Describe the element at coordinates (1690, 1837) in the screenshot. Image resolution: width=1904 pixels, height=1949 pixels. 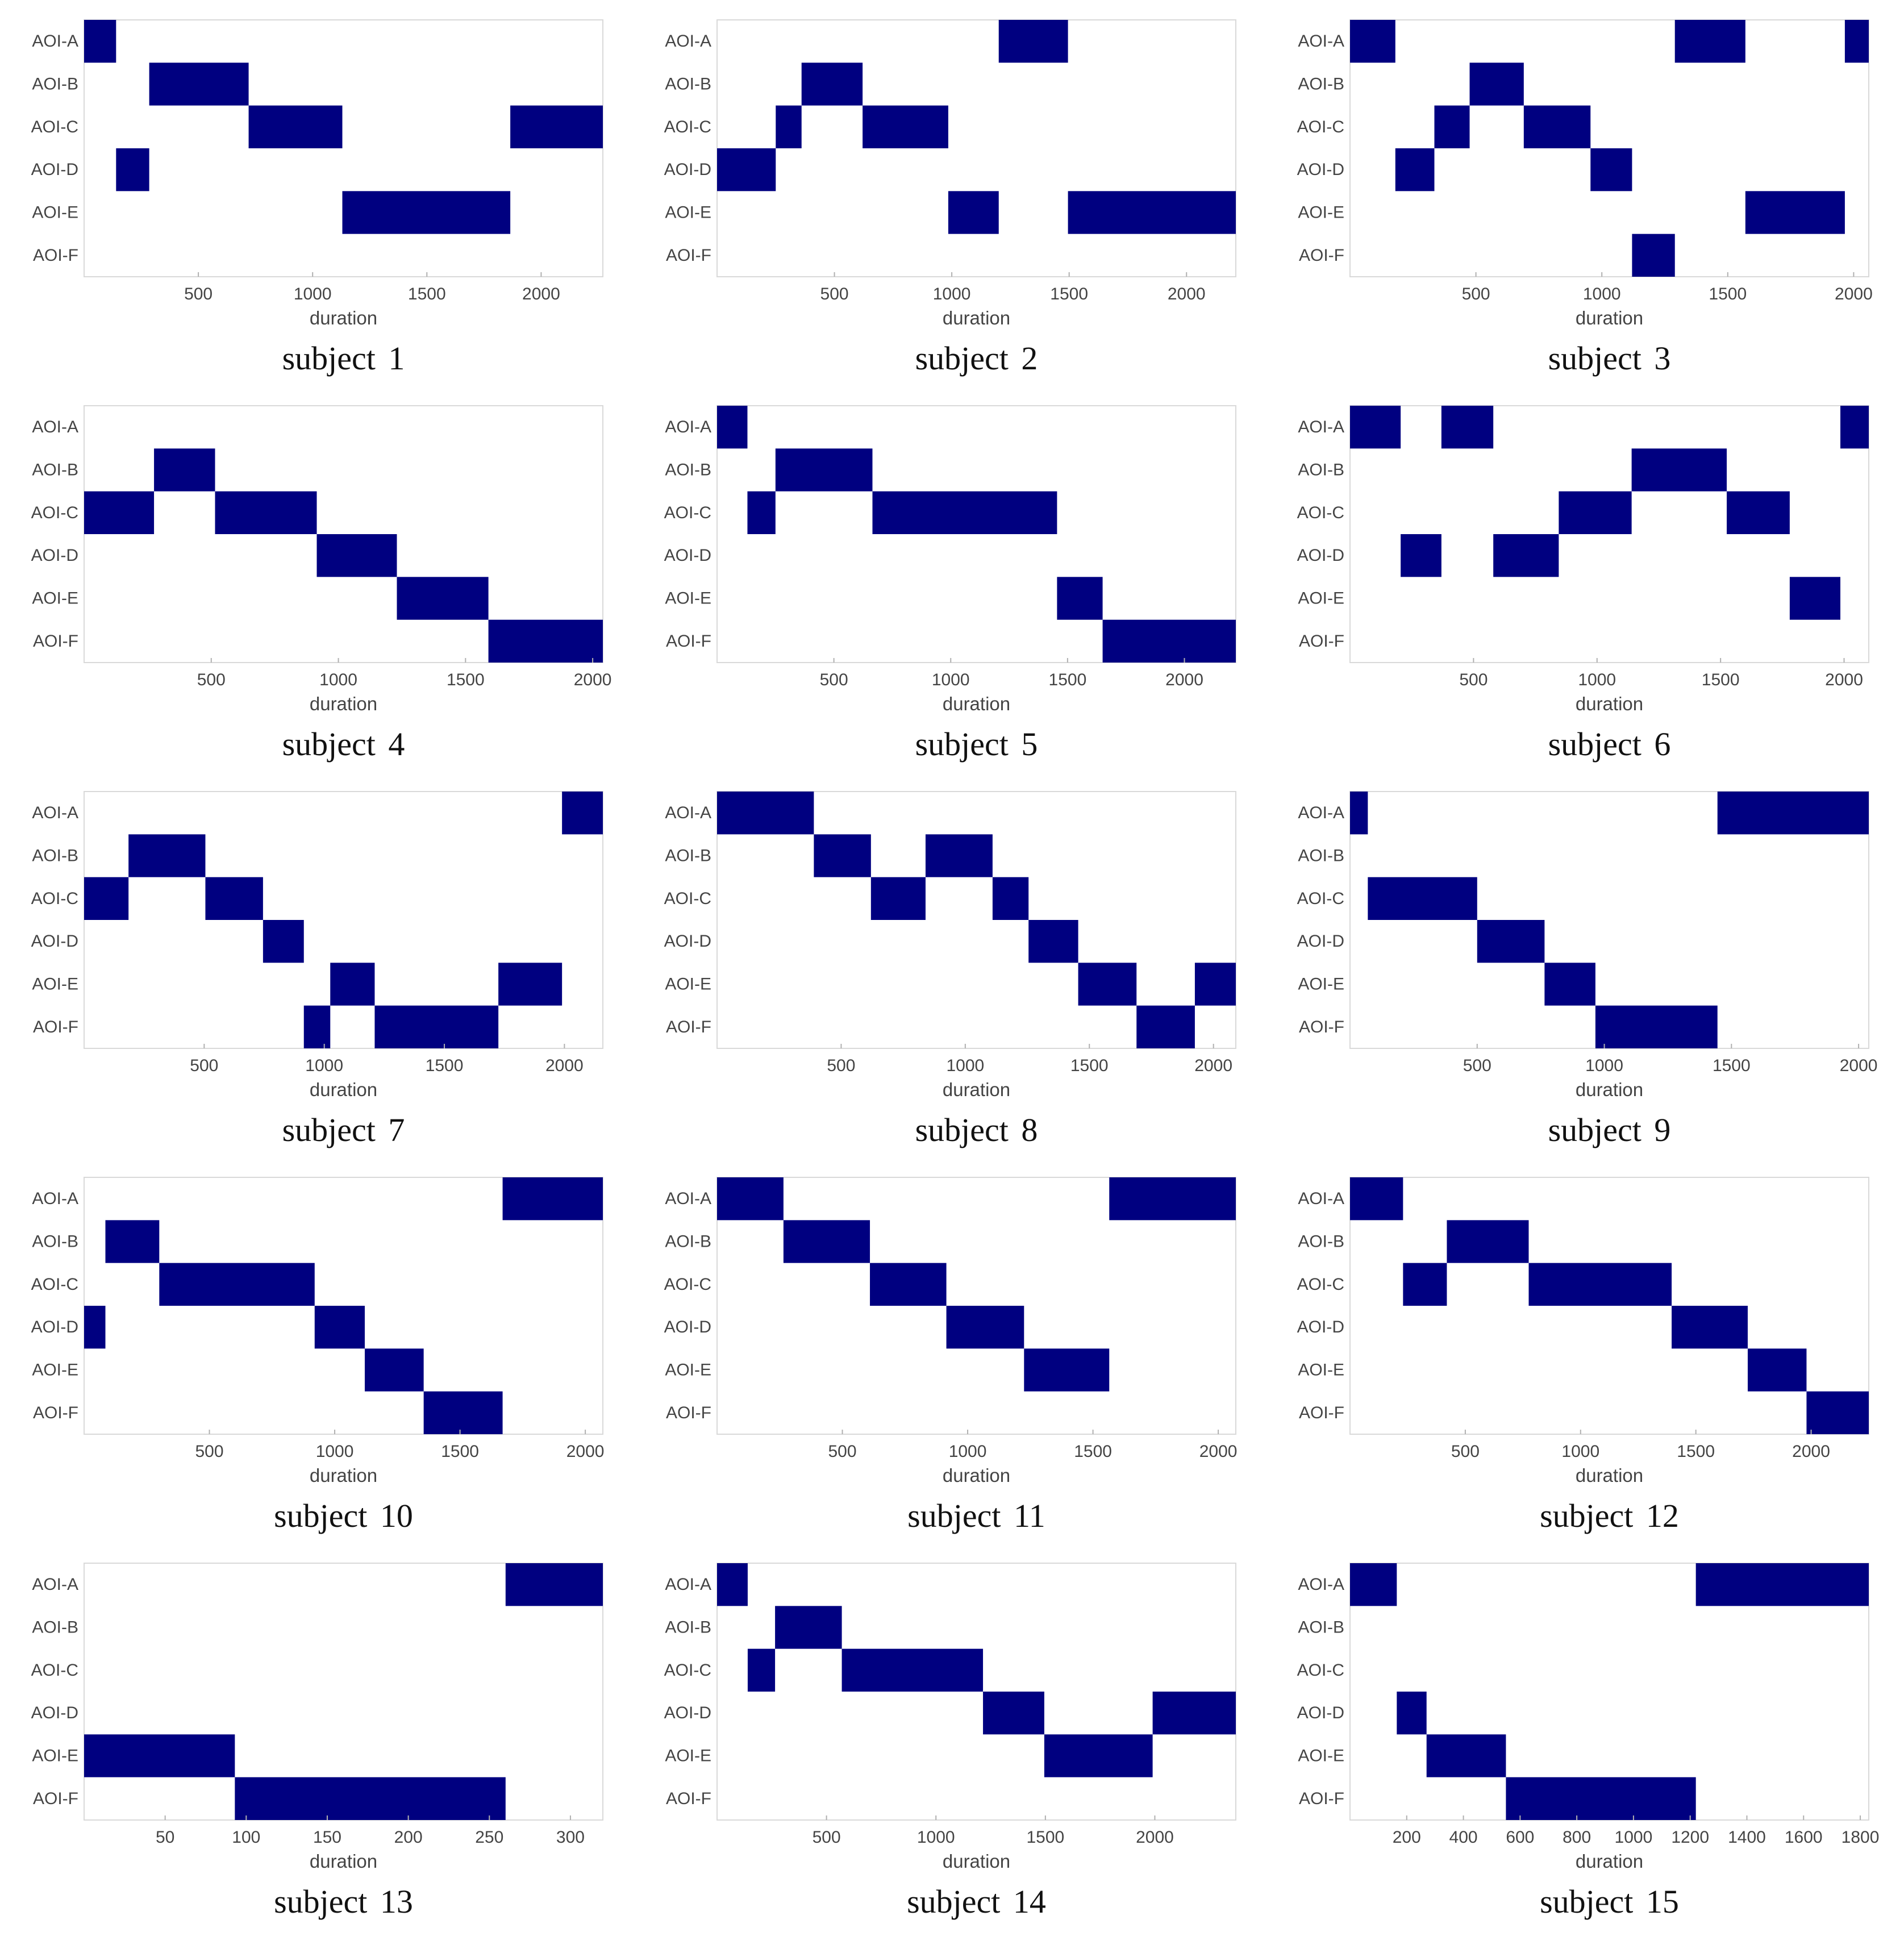
I see `x-tick-label: 1200` at that location.